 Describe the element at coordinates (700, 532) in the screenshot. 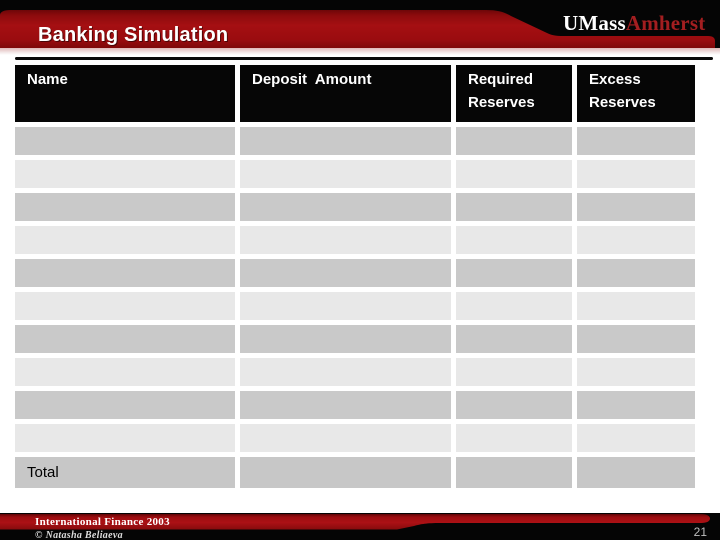

I see `page-number: 21` at that location.